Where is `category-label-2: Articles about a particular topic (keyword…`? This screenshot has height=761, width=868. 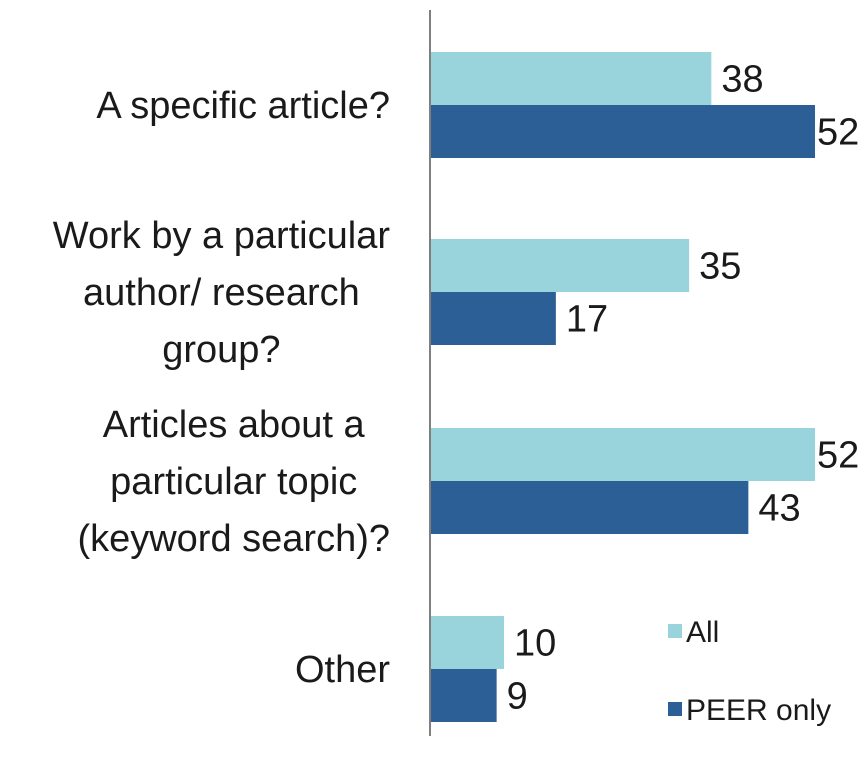 category-label-2: Articles about a particular topic (keyword… is located at coordinates (233, 482).